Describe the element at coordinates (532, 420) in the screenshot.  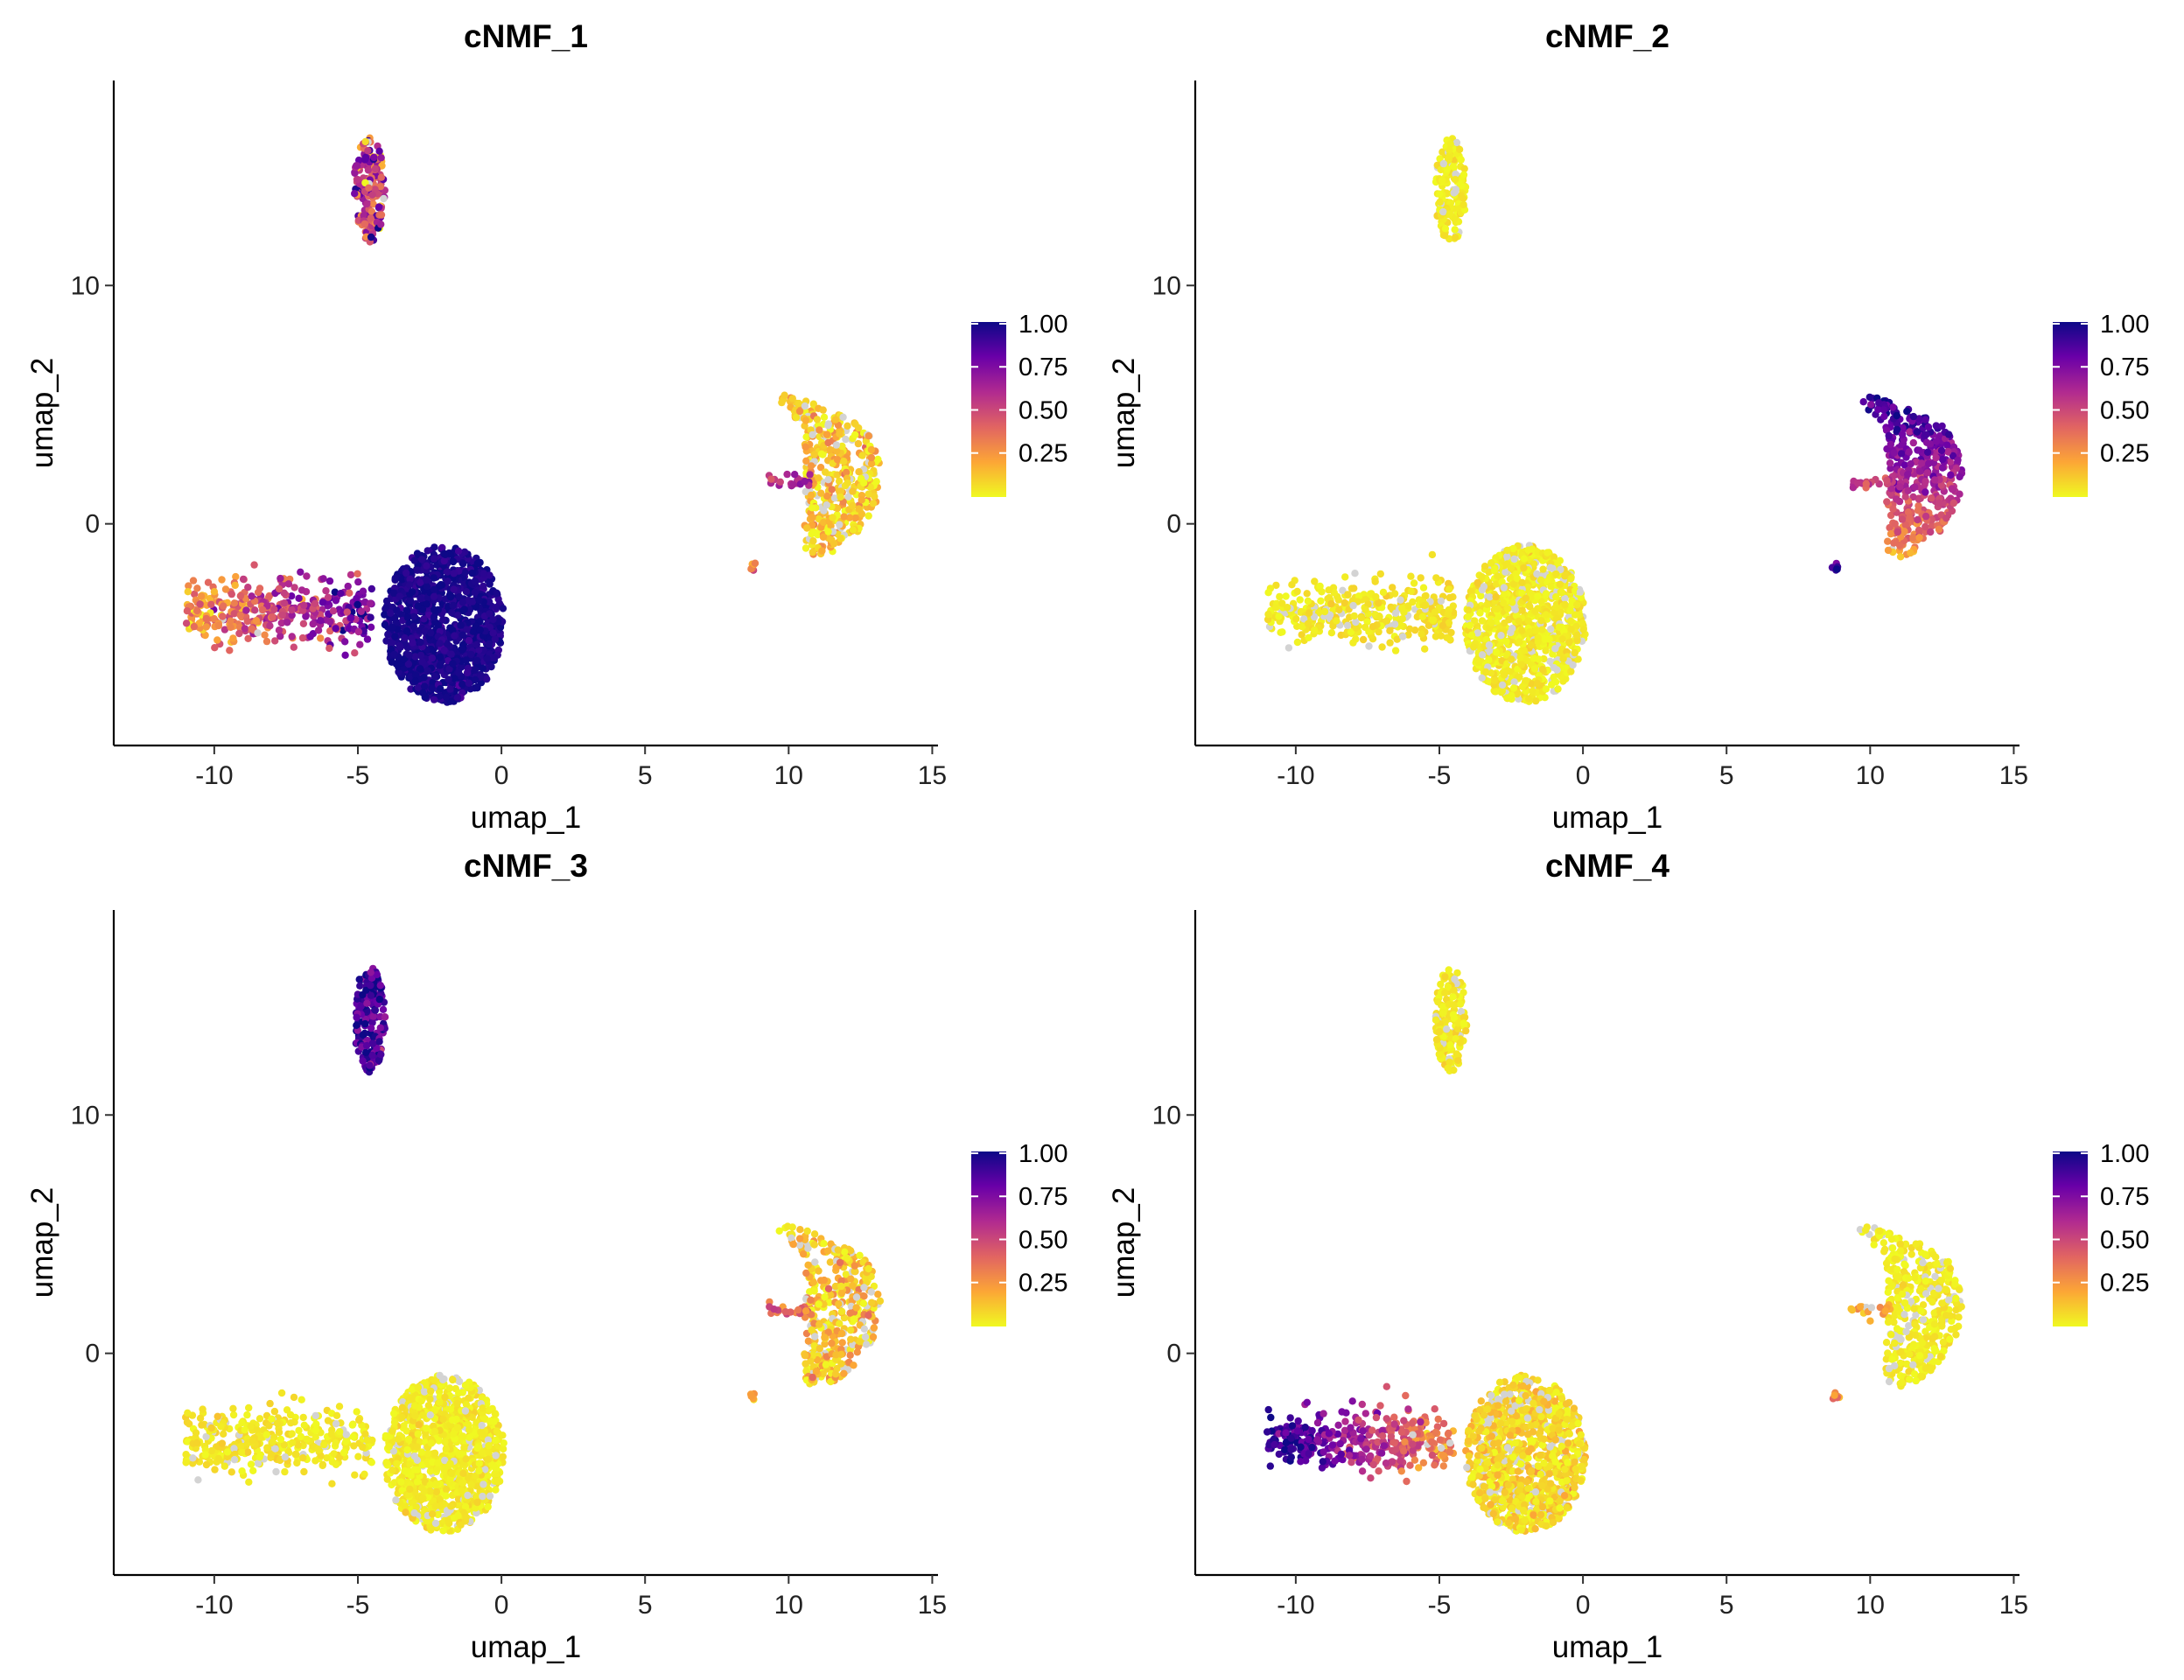
I see `scatter-points` at that location.